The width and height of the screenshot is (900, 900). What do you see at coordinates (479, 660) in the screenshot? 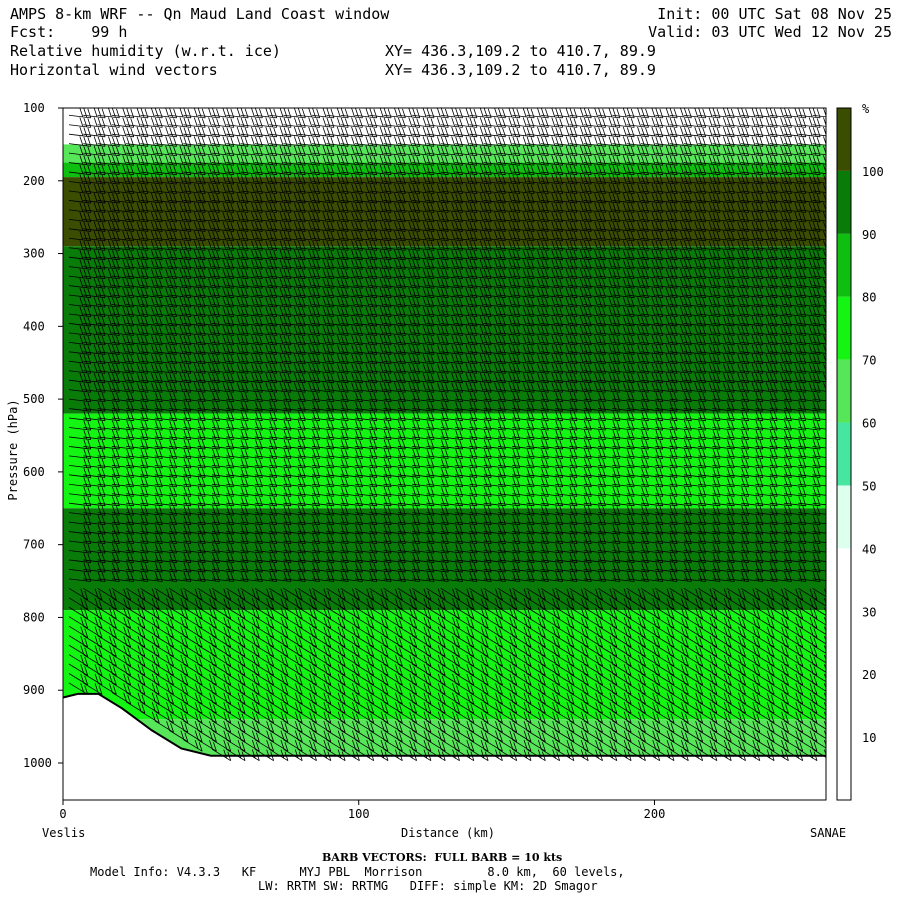
I see `wind-barb-1918` at bounding box center [479, 660].